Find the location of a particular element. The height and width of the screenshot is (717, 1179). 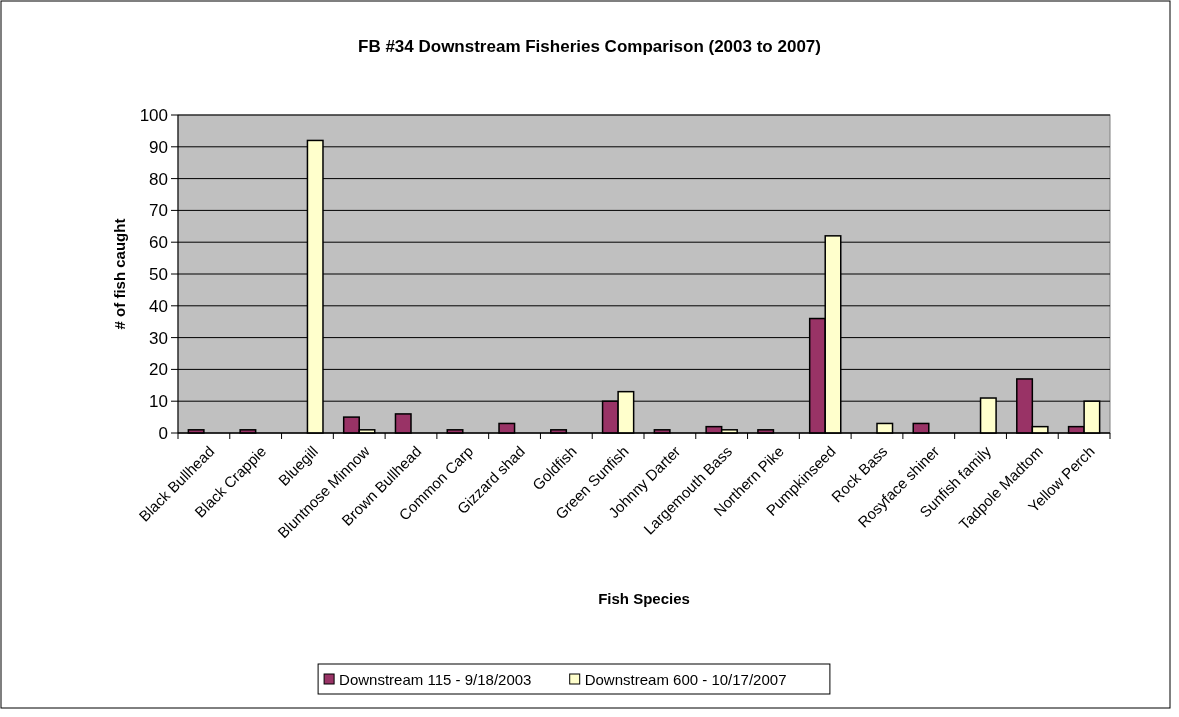

y-tick-label: 40 is located at coordinates (158, 306).